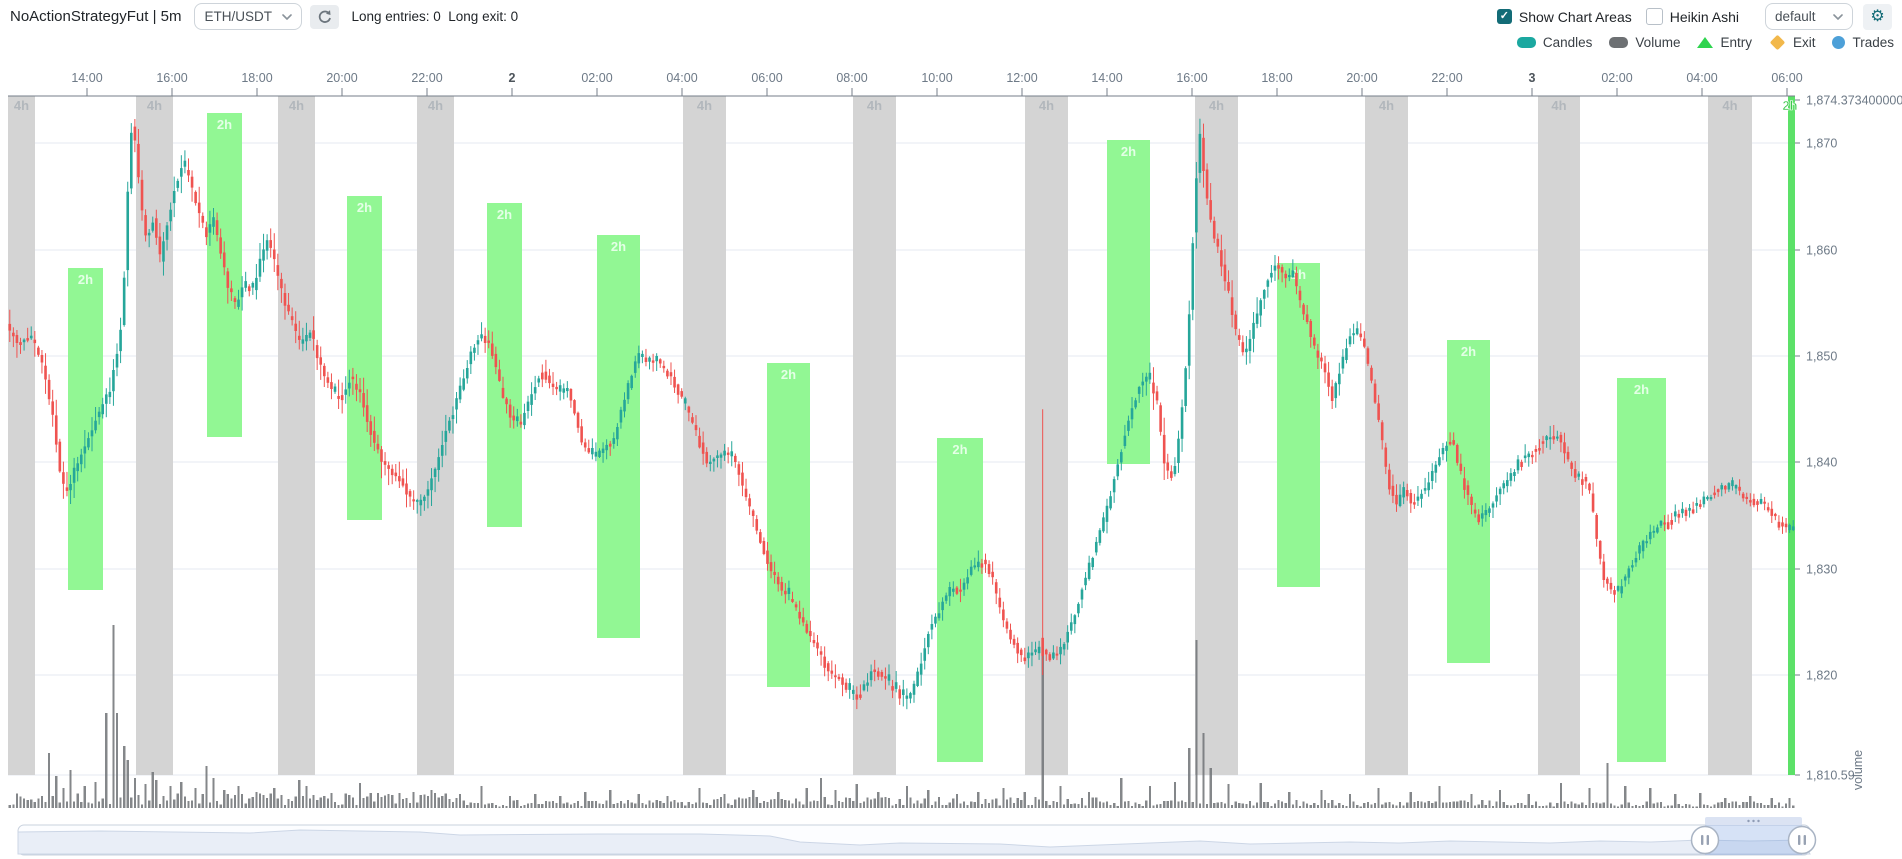 This screenshot has height=859, width=1902. Describe the element at coordinates (1863, 42) in the screenshot. I see `legend-item-trades: Trades` at that location.